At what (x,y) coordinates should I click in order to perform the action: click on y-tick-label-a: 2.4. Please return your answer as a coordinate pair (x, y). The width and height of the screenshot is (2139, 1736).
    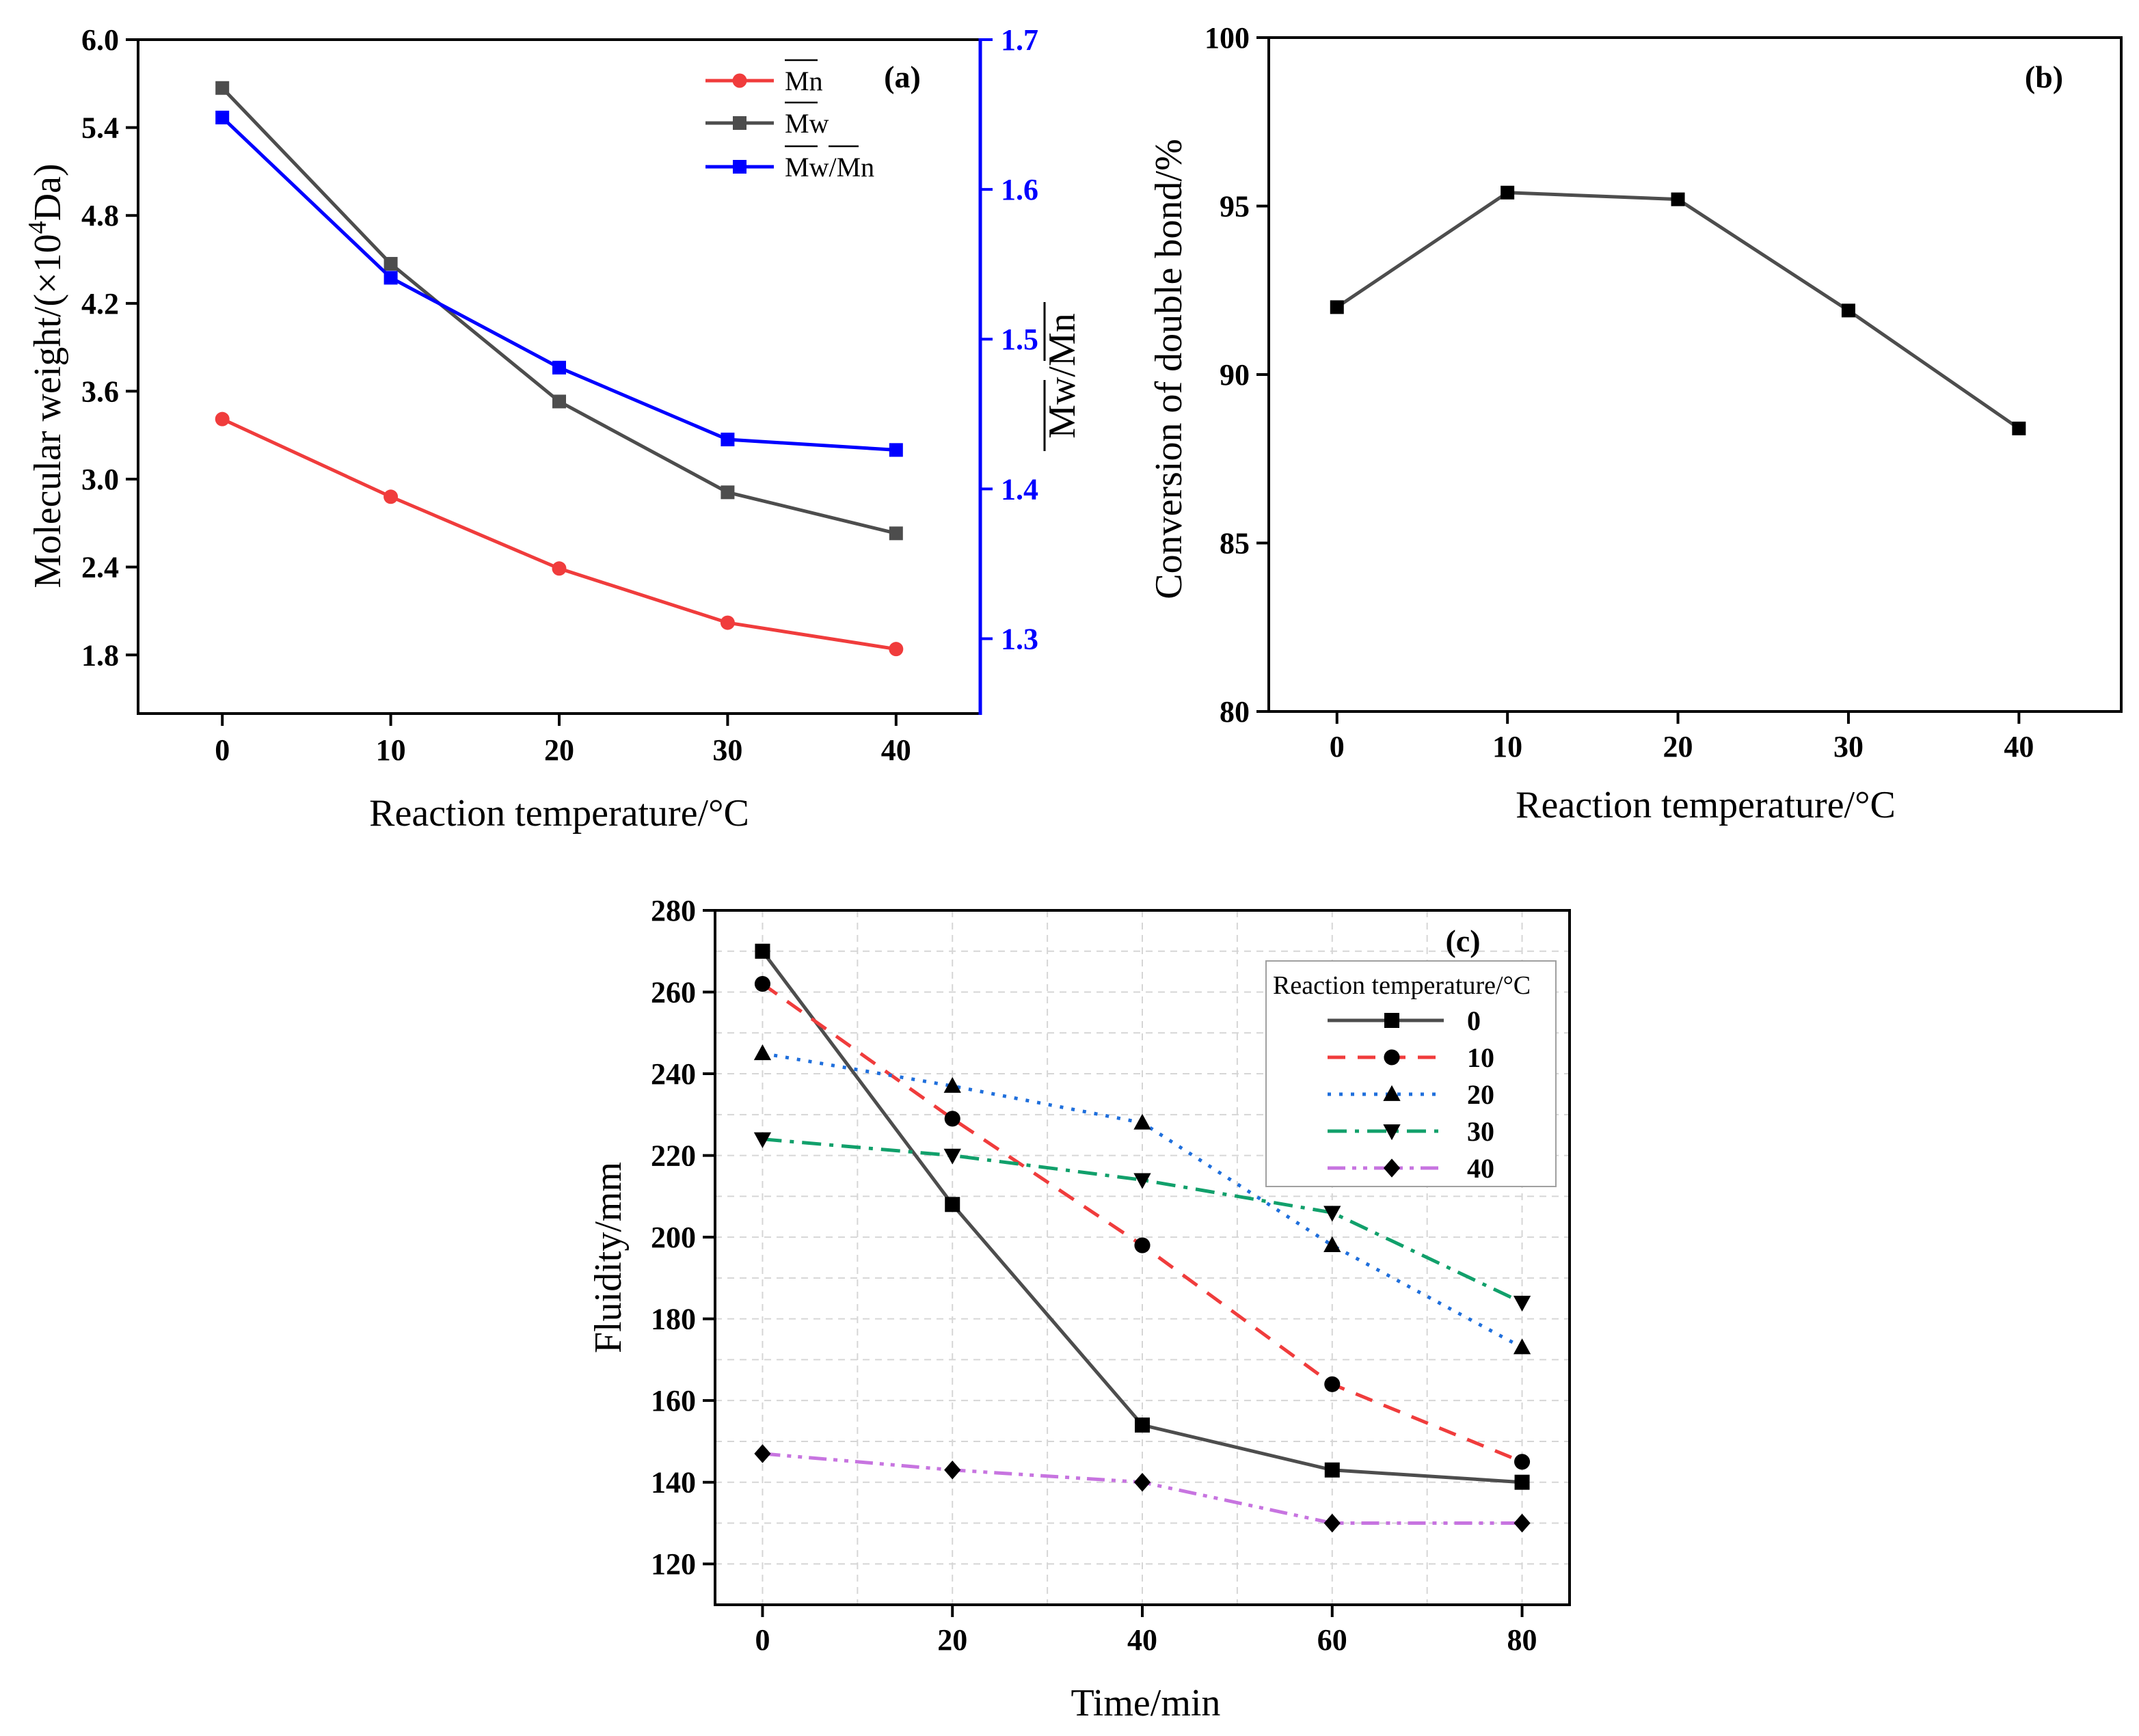
    Looking at the image, I should click on (100, 567).